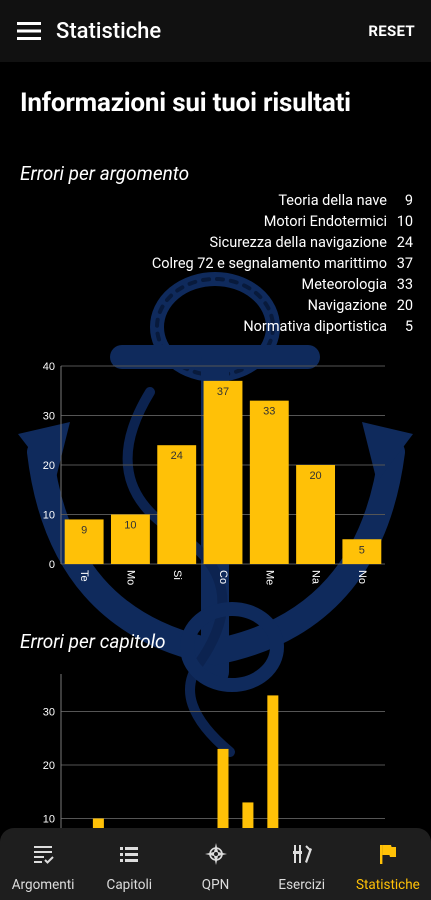 Image resolution: width=431 pixels, height=900 pixels. Describe the element at coordinates (301, 885) in the screenshot. I see `tab-label: Esercizi` at that location.